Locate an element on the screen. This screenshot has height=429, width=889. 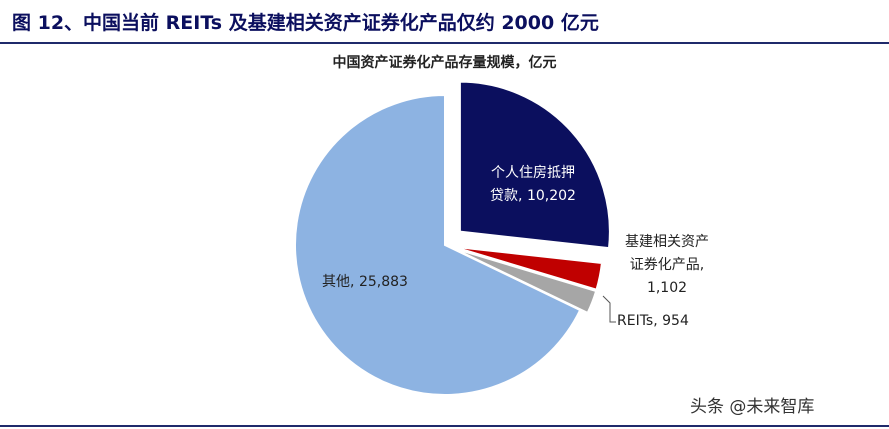
figure-title: 图 12、中国当前 REITs 及基建相关资产证券化产品仅约 2000 亿元 is located at coordinates (305, 23).